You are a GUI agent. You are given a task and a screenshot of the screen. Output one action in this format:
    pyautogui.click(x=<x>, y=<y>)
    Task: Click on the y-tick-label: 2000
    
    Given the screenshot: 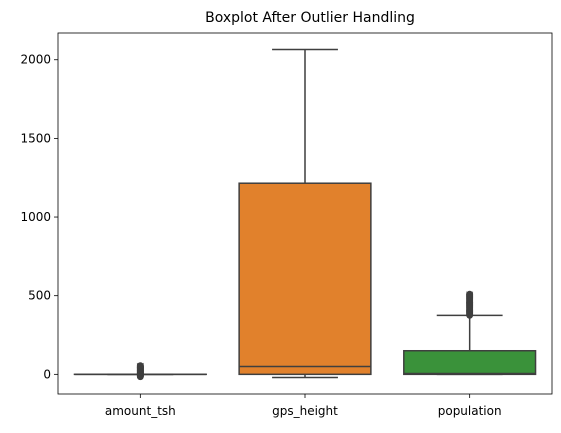 What is the action you would take?
    pyautogui.click(x=35, y=60)
    